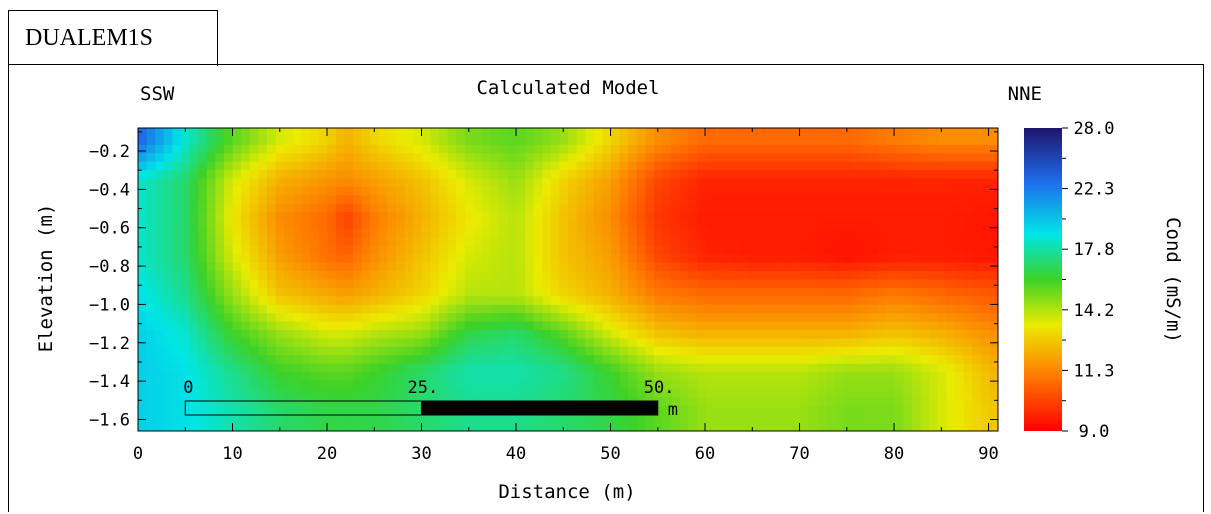 The width and height of the screenshot is (1211, 514). Describe the element at coordinates (659, 388) in the screenshot. I see `scale-bar-label: 50.` at that location.